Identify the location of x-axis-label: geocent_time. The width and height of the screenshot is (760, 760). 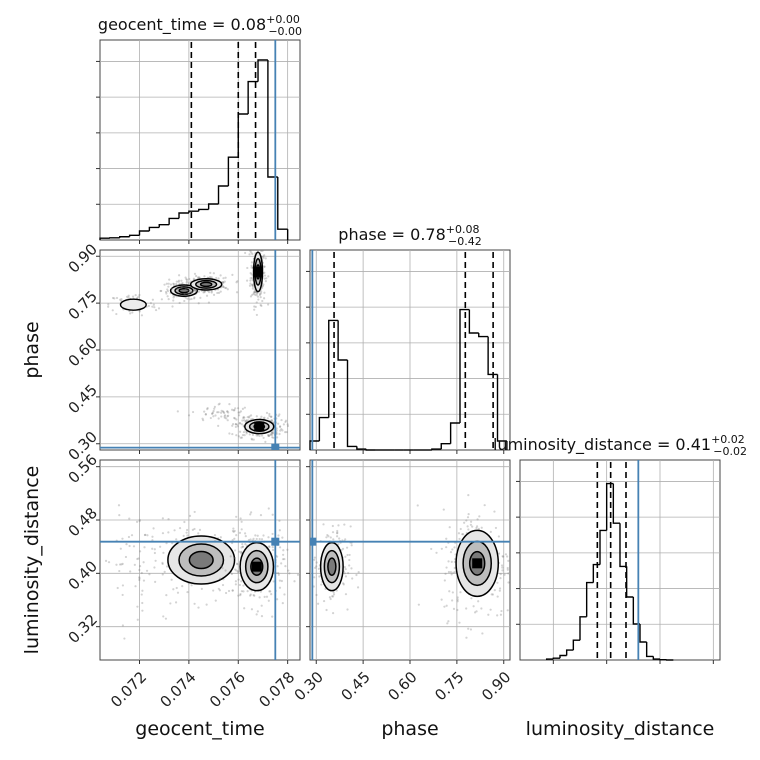
(199, 729).